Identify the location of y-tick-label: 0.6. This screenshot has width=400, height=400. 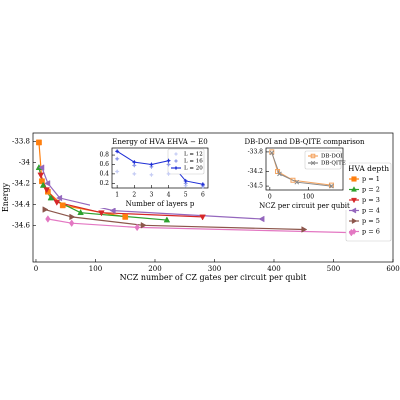
(104, 164).